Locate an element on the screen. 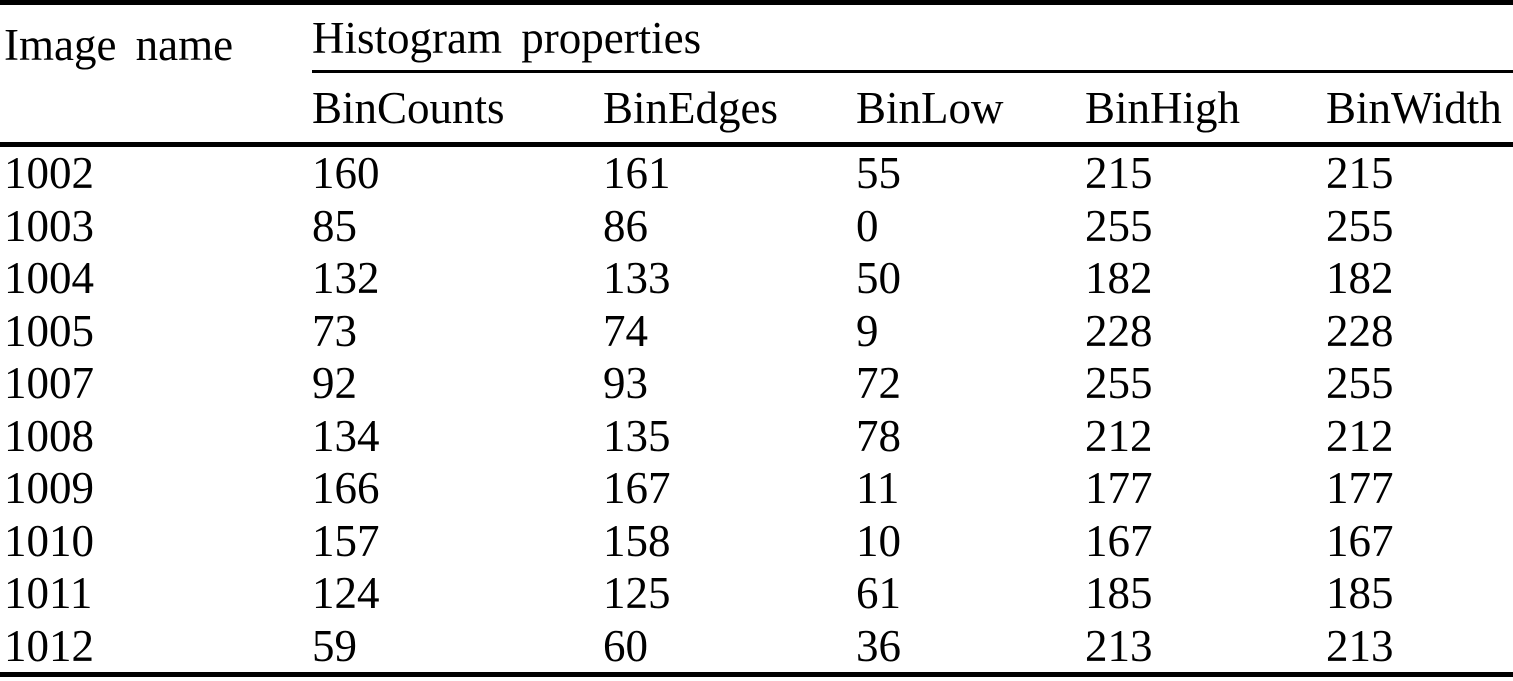  table-row: 1010 157 158 10 167 167 is located at coordinates (756, 541).